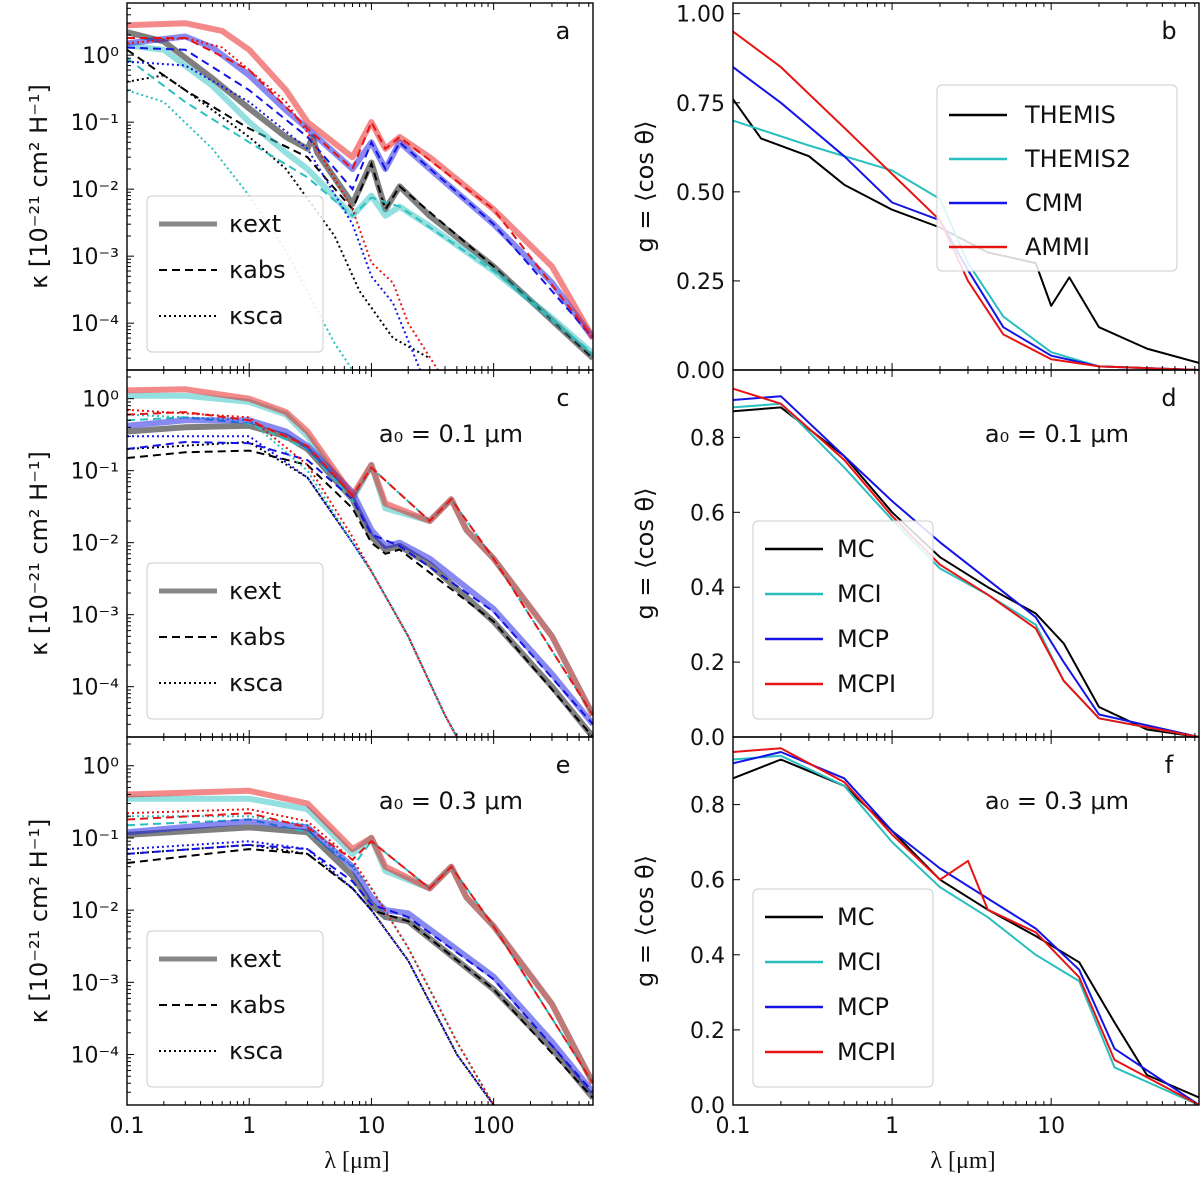 This screenshot has width=1200, height=1181. I want to click on legend-label-a: κext, so click(255, 224).